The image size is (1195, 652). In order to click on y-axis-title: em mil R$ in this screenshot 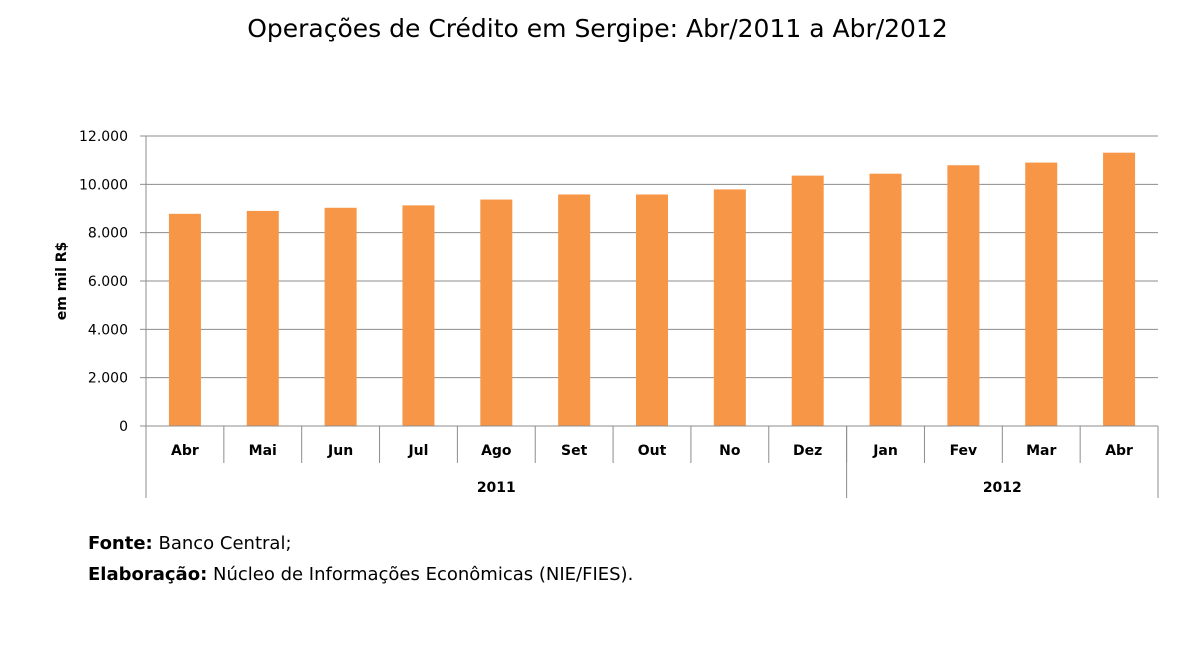, I will do `click(62, 281)`.